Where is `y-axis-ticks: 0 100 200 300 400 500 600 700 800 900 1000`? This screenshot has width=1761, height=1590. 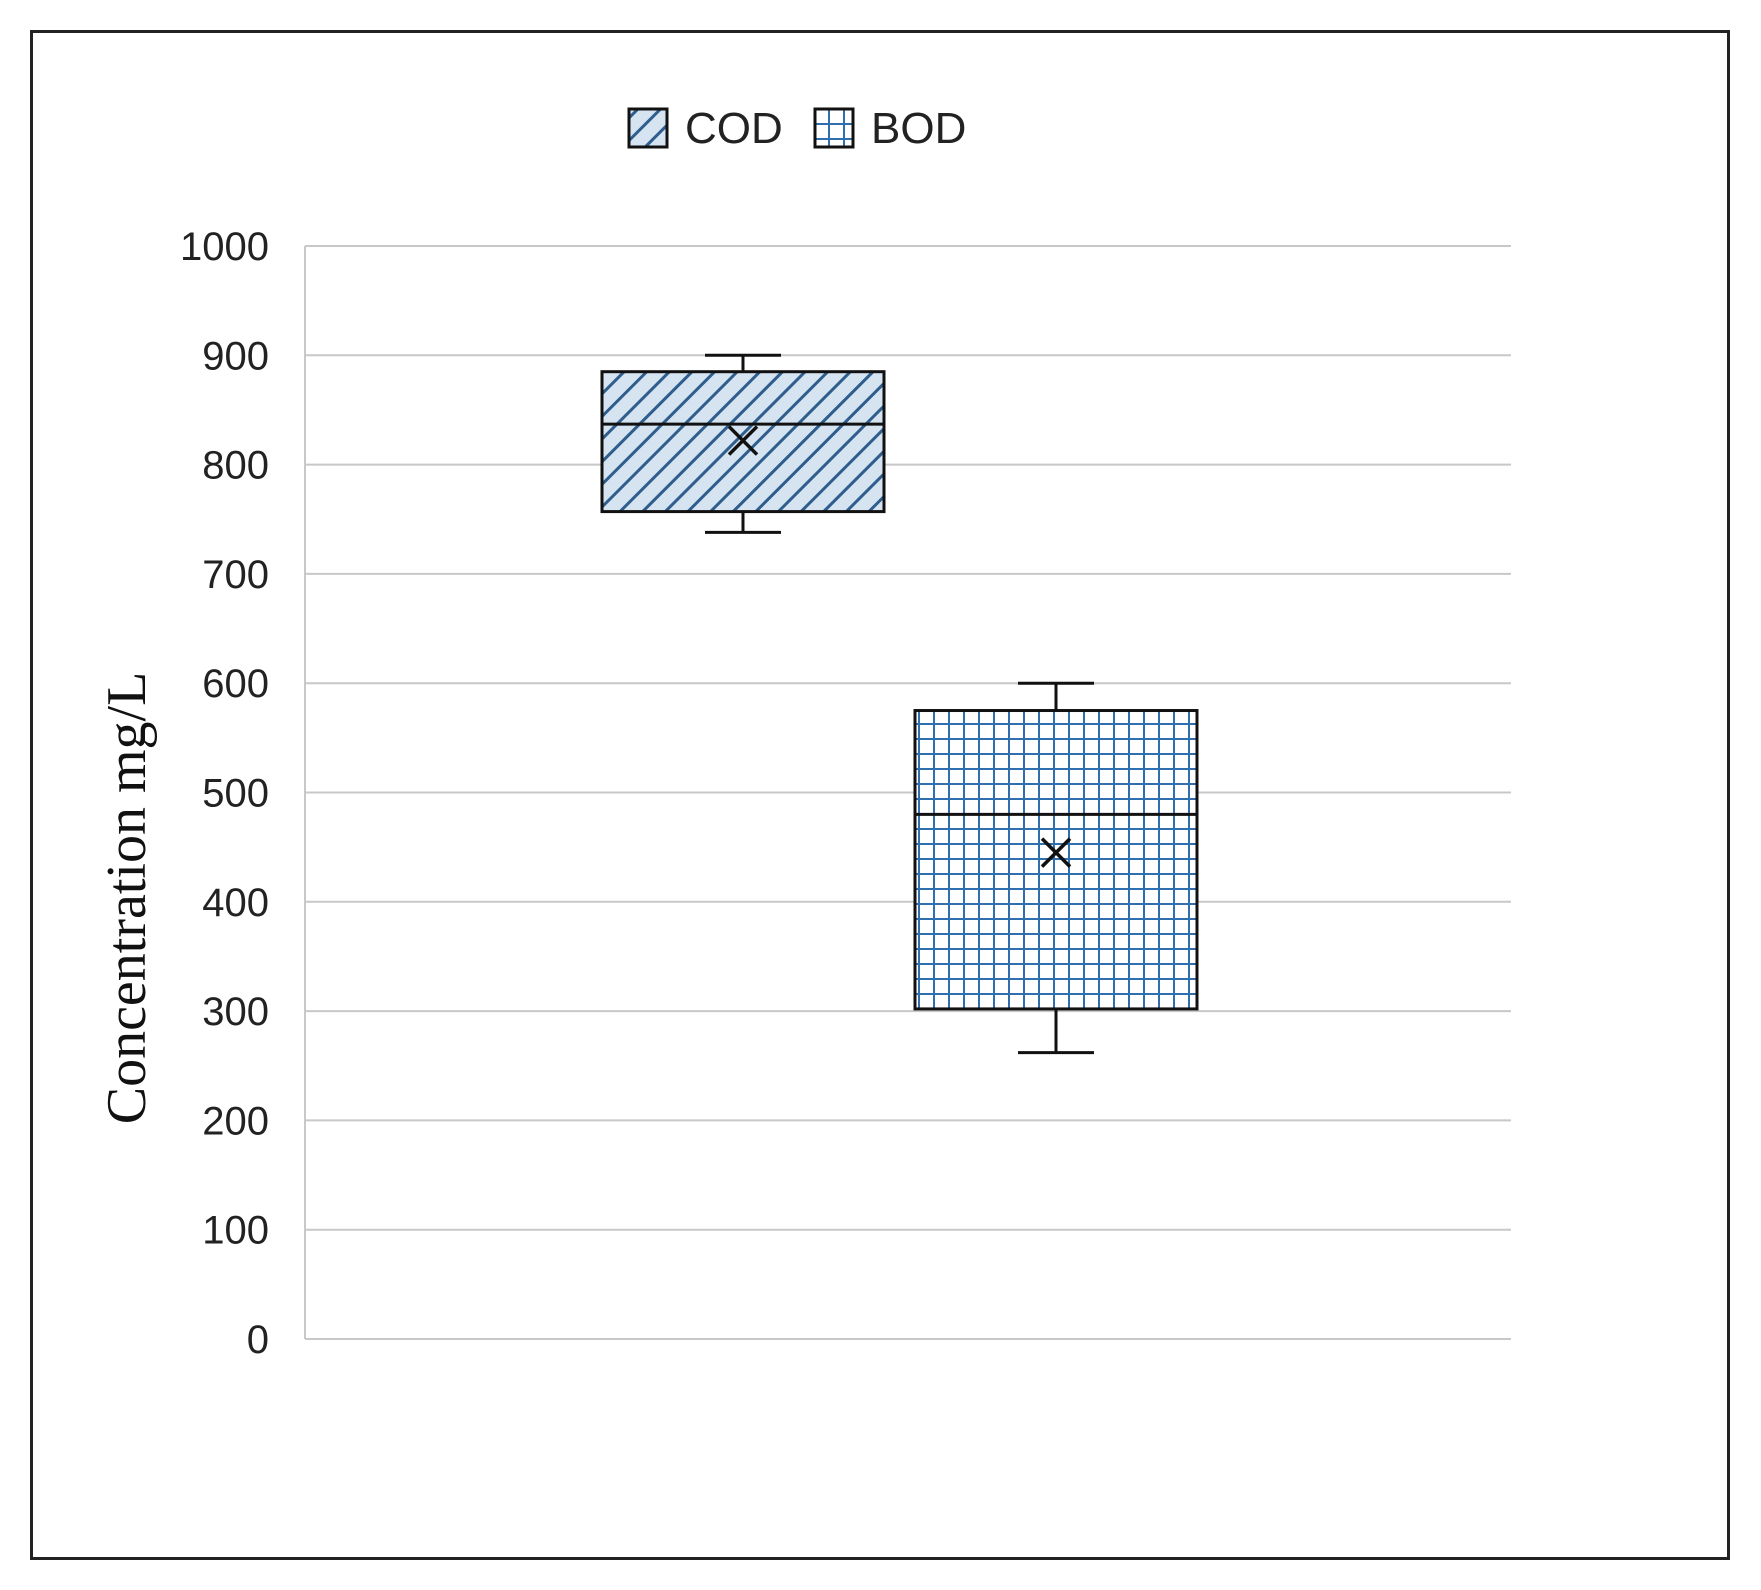 y-axis-ticks: 0 100 200 300 400 500 600 700 800 900 1000 is located at coordinates (224, 793).